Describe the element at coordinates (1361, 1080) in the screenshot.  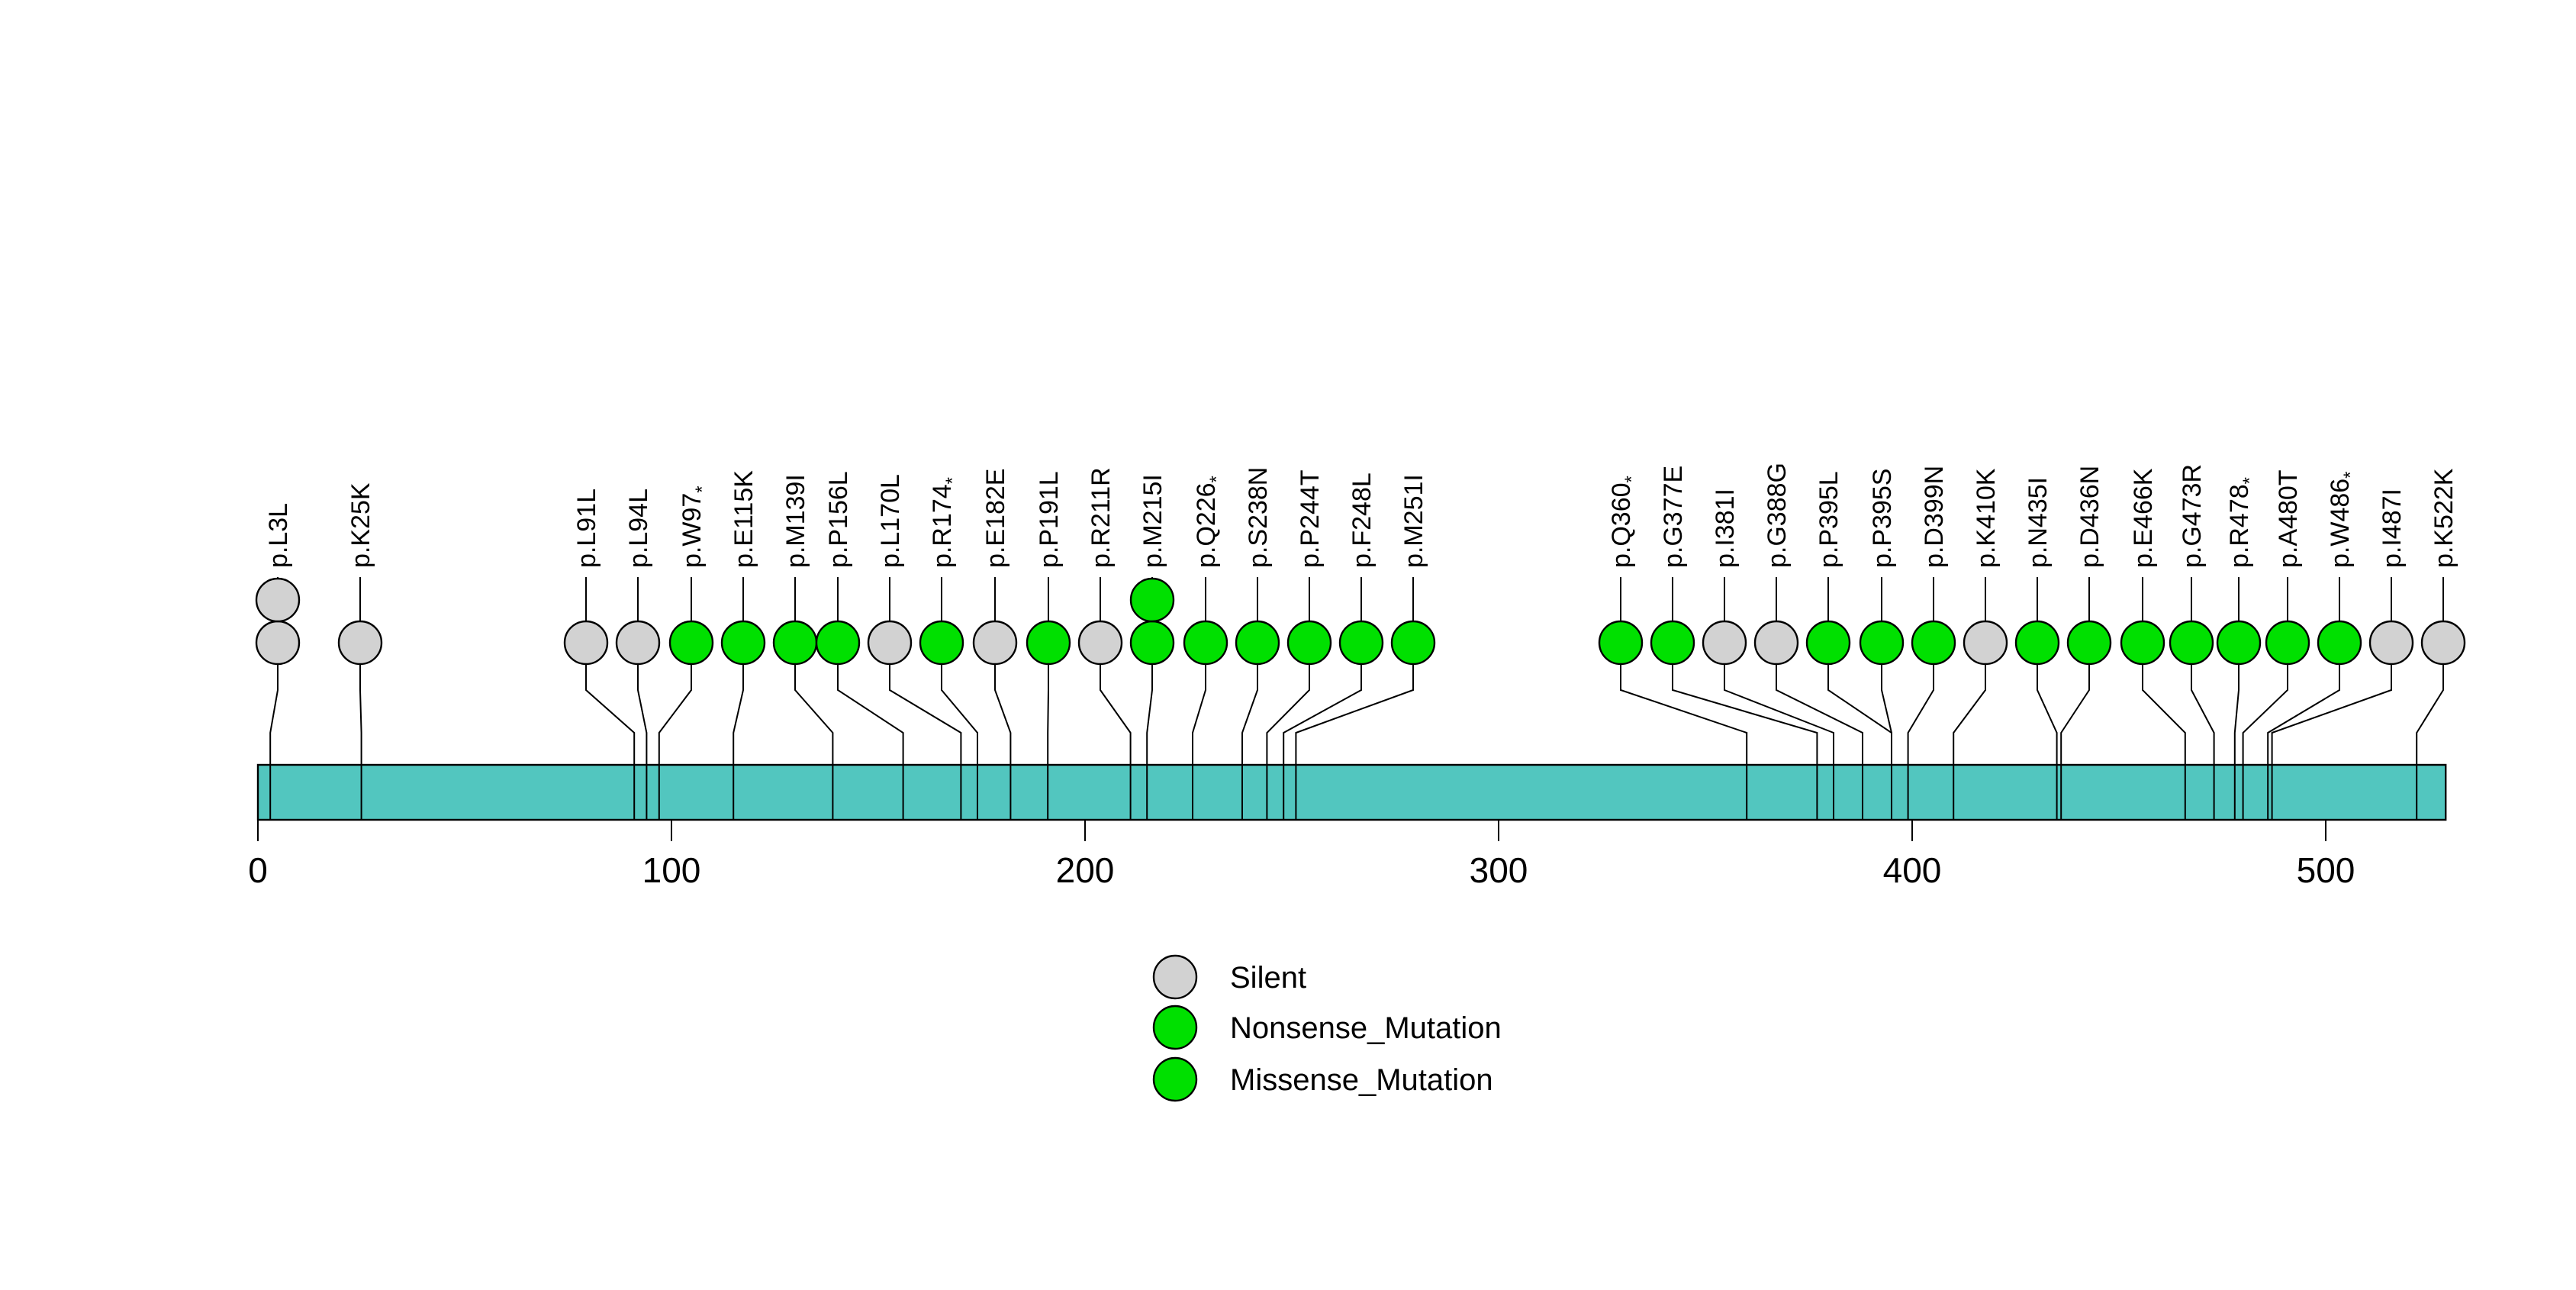
I see `legend-label-missense-mutation: Missense_Mutation` at that location.